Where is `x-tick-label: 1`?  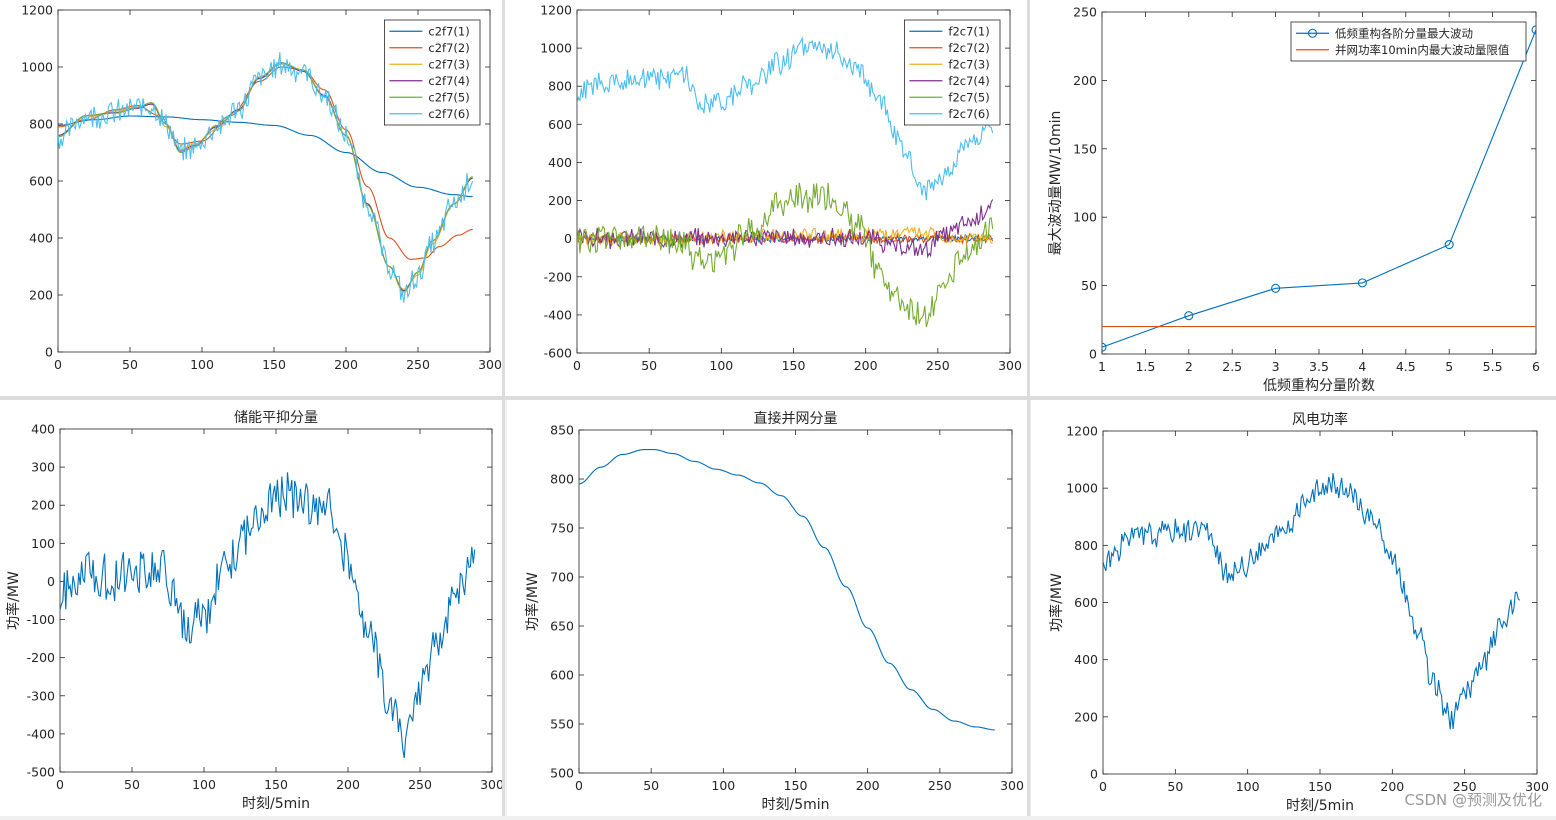
x-tick-label: 1 is located at coordinates (1102, 366).